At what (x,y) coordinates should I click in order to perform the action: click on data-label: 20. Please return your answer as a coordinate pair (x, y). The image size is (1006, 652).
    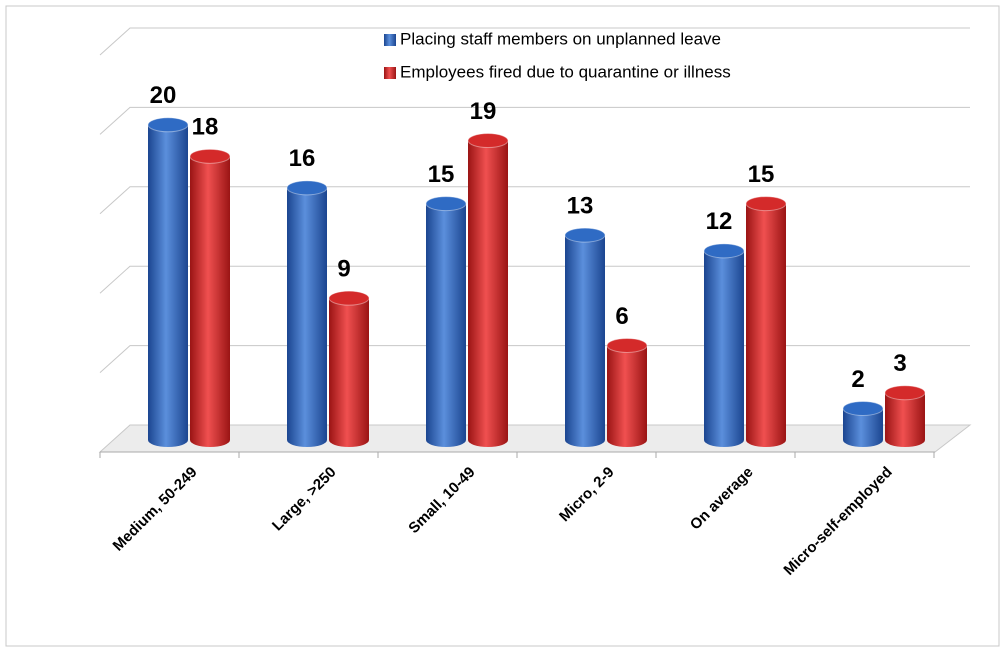
    Looking at the image, I should click on (163, 95).